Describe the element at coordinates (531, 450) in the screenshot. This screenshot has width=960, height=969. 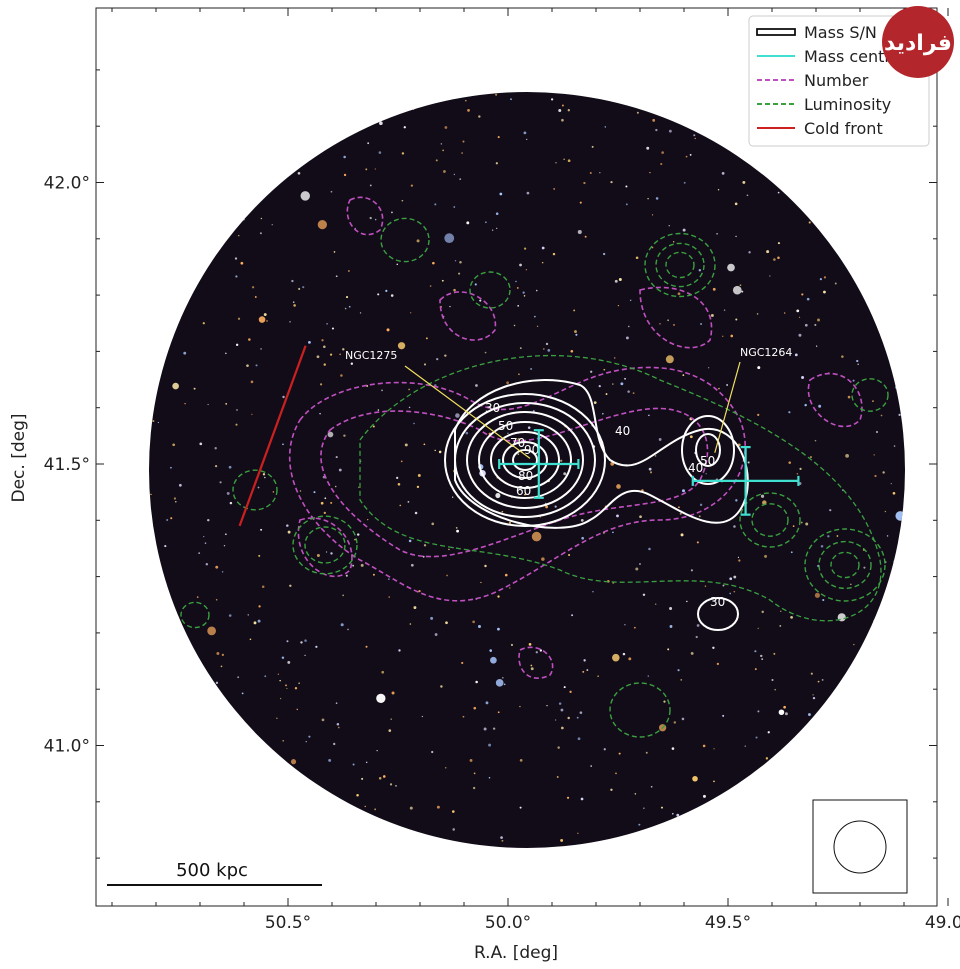
I see `contour-label: 90` at that location.